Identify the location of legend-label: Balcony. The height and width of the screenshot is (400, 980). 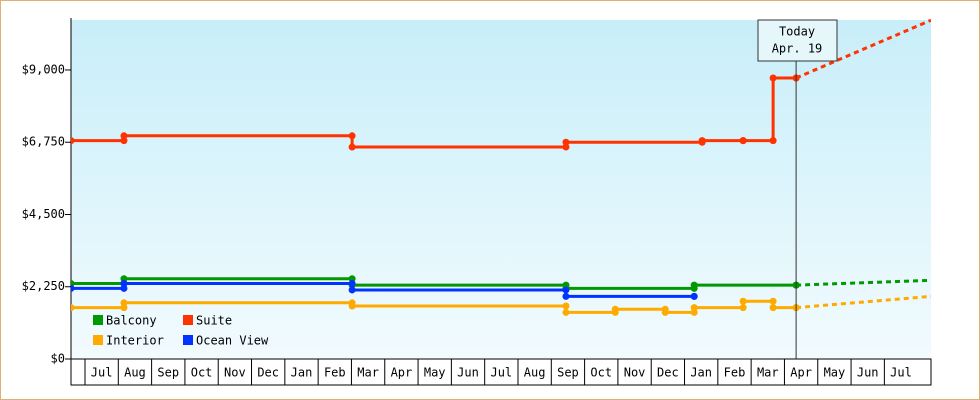
(131, 321).